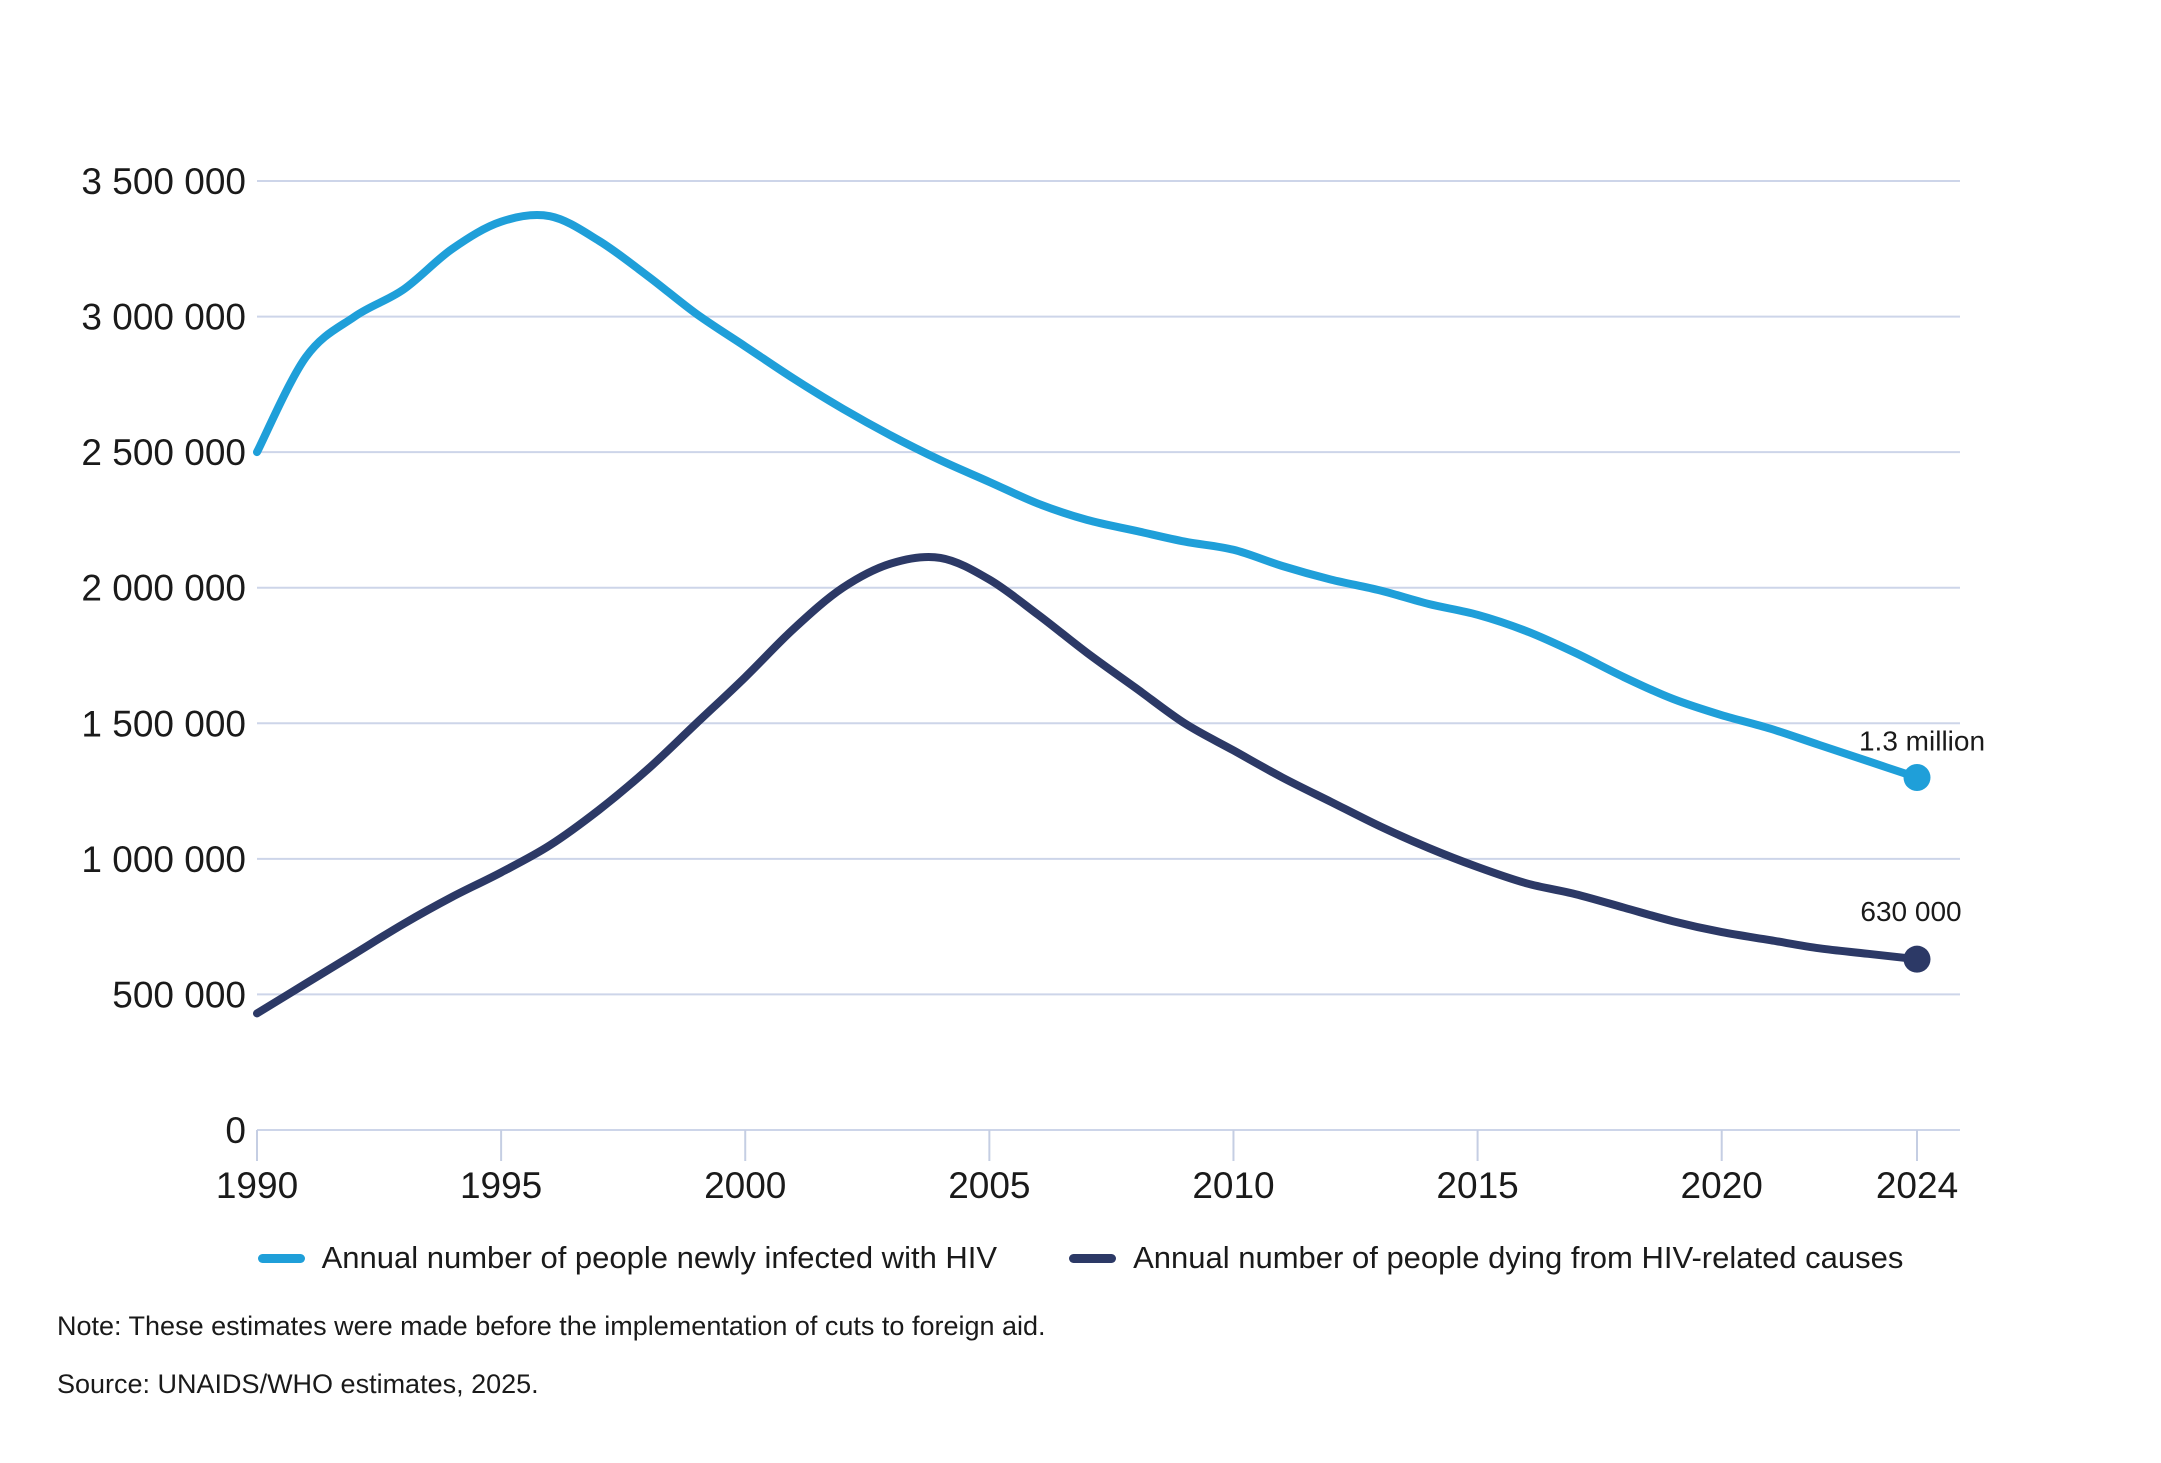 Image resolution: width=2161 pixels, height=1463 pixels. What do you see at coordinates (163, 181) in the screenshot?
I see `y-axis-label: 3 500 000` at bounding box center [163, 181].